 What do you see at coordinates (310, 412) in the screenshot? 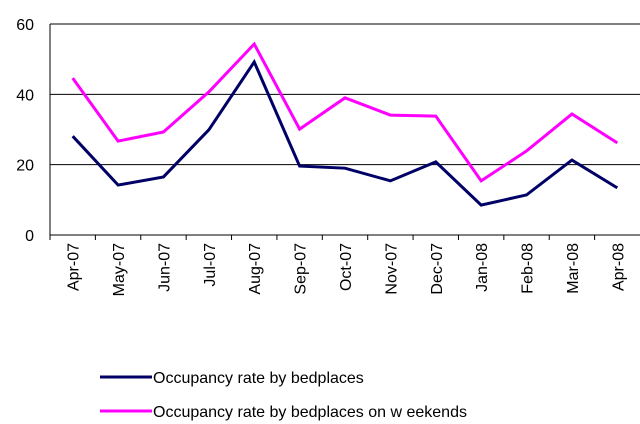
I see `legend-label: Occupancy rate by bedplaces on w eekends` at bounding box center [310, 412].